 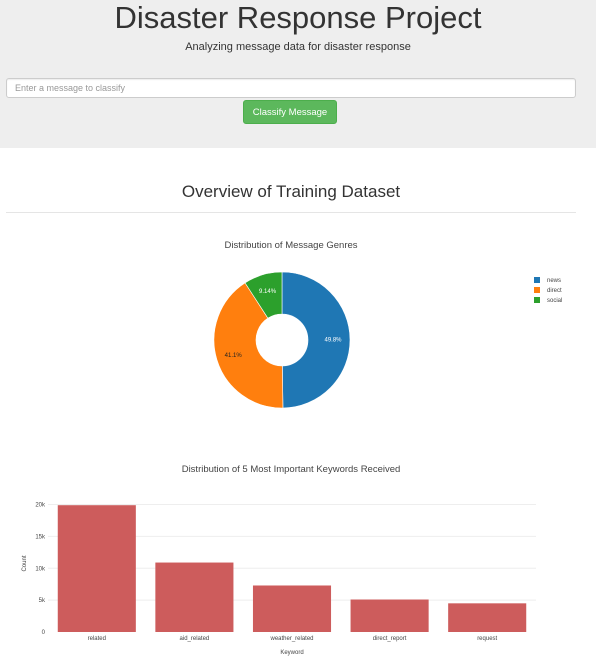 I want to click on x-tick-label: related, so click(x=97, y=639).